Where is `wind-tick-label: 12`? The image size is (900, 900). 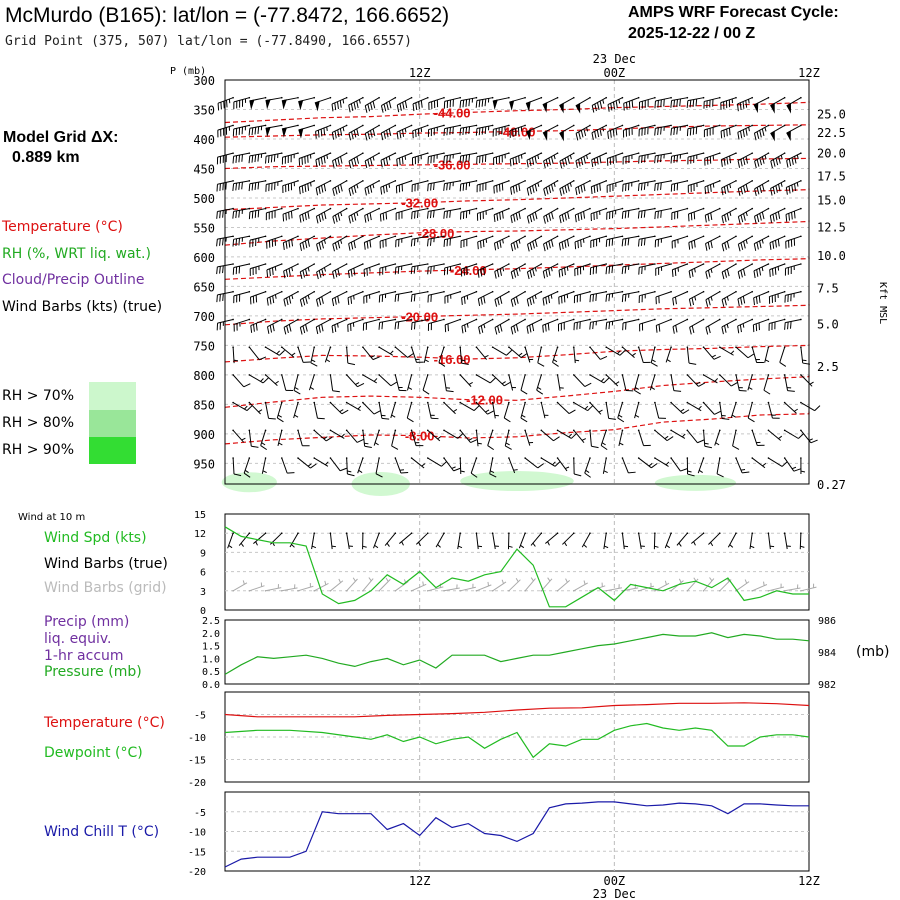 wind-tick-label: 12 is located at coordinates (200, 534).